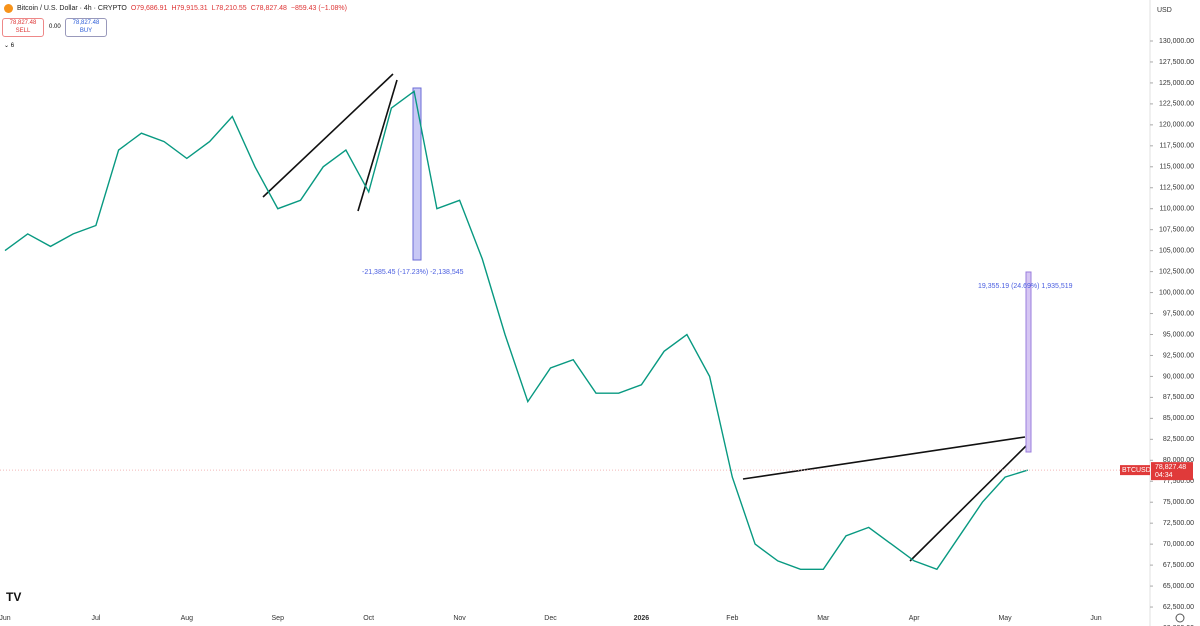 This screenshot has width=1200, height=626. I want to click on price-tag, so click(1172, 471).